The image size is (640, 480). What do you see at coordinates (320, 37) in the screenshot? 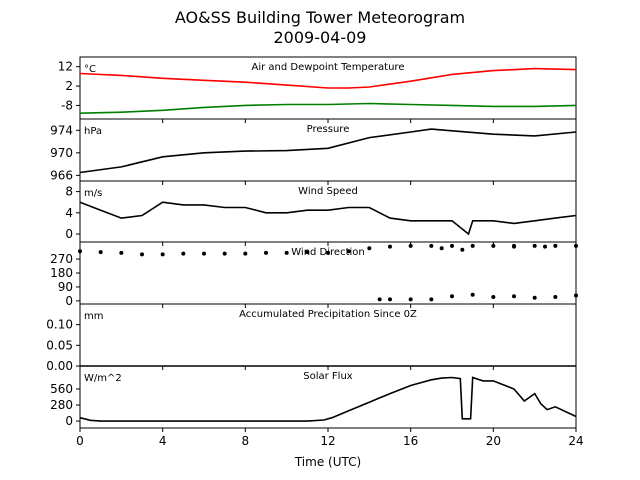
I see `figure-title-date: 2009-04-09` at bounding box center [320, 37].